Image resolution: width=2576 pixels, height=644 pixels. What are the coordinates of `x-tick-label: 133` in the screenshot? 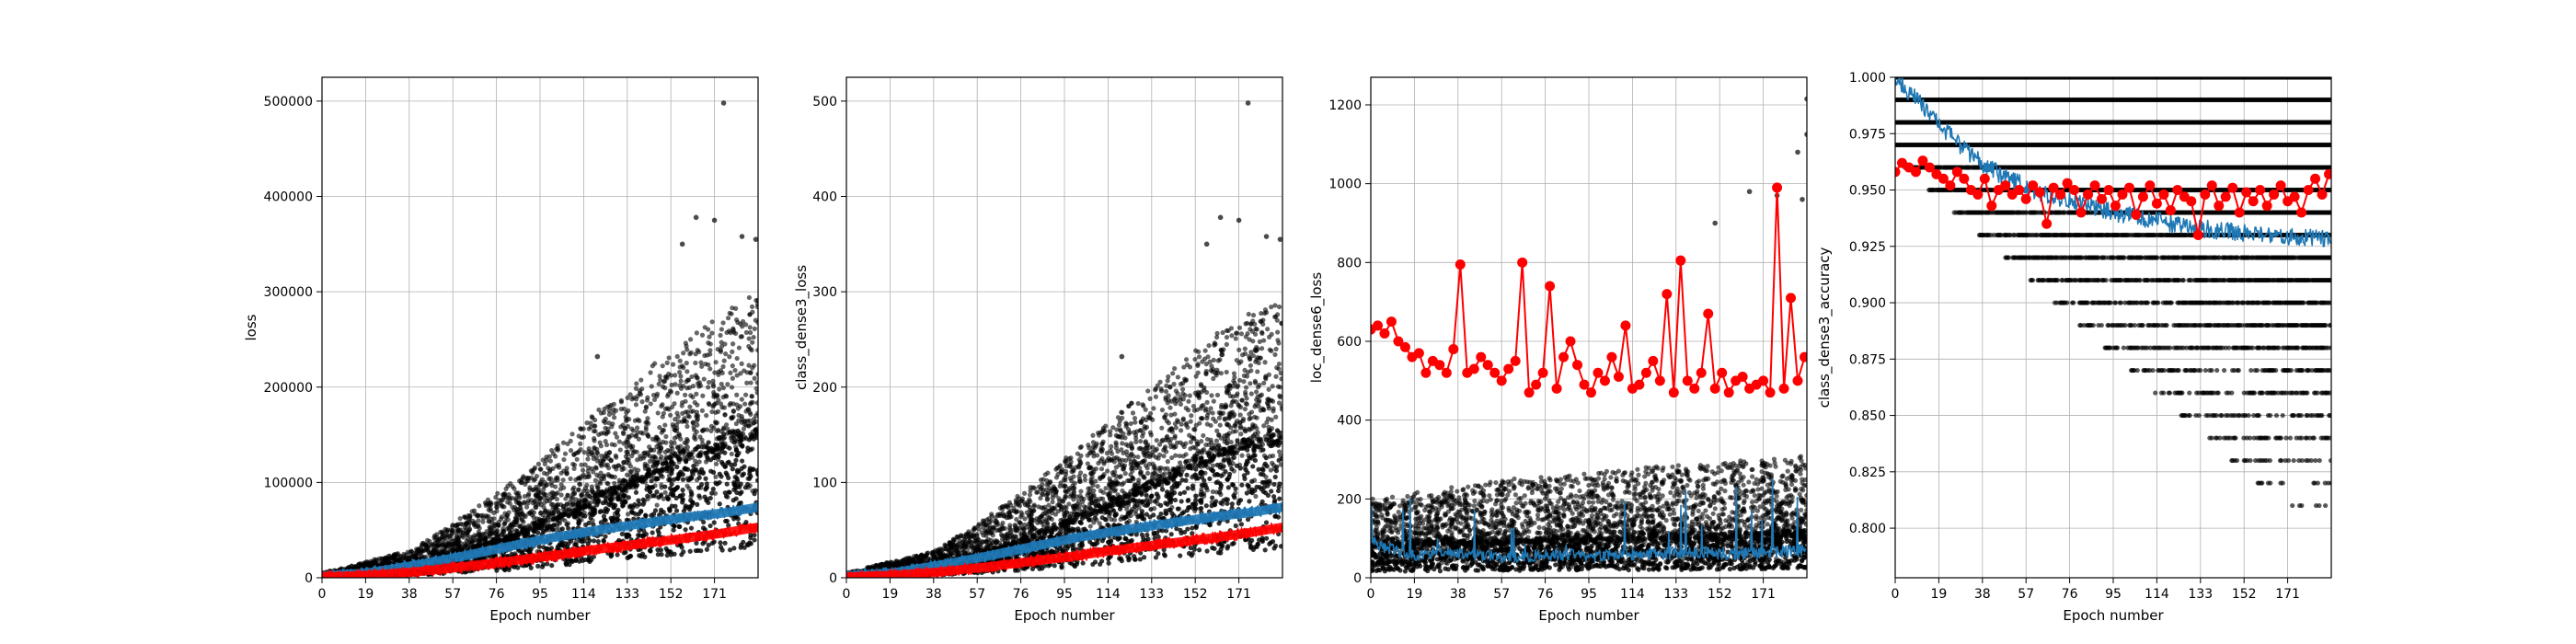 It's located at (627, 594).